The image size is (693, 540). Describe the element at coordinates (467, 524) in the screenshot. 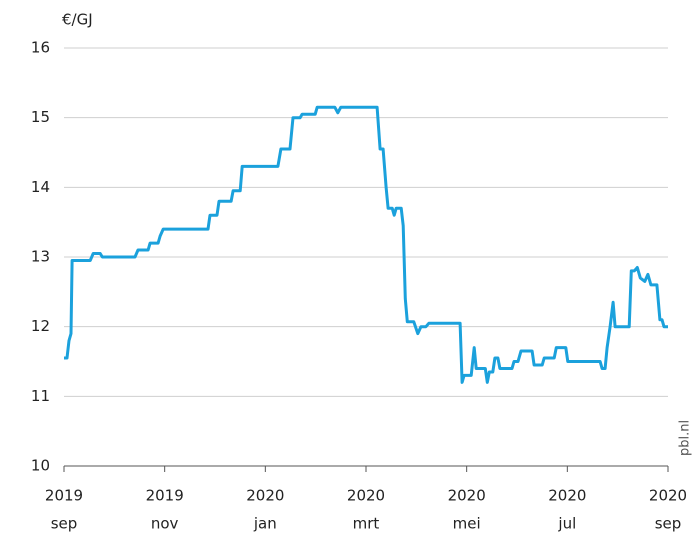

I see `x-tick-month: mei` at that location.